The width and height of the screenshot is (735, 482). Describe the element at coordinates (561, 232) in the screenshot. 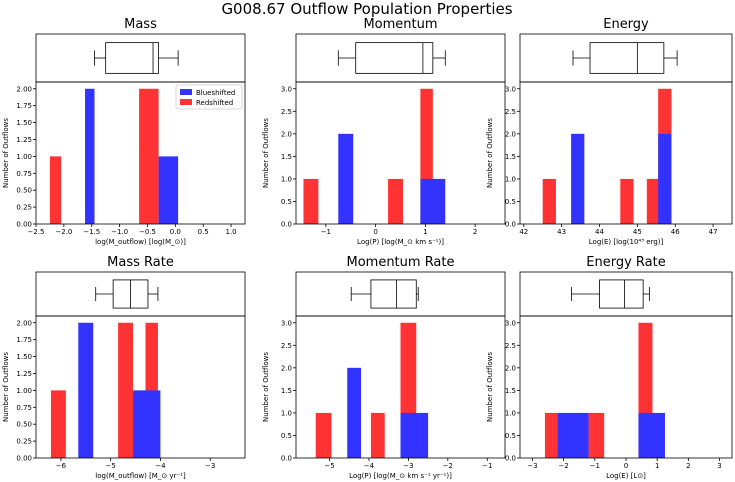

I see `x-tick-label: 43` at that location.